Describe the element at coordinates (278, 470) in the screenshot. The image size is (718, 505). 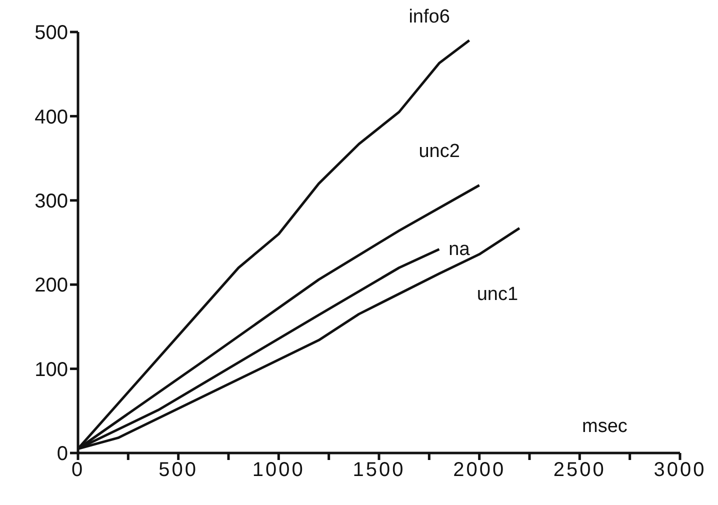
I see `x-tick-label: 1000` at that location.